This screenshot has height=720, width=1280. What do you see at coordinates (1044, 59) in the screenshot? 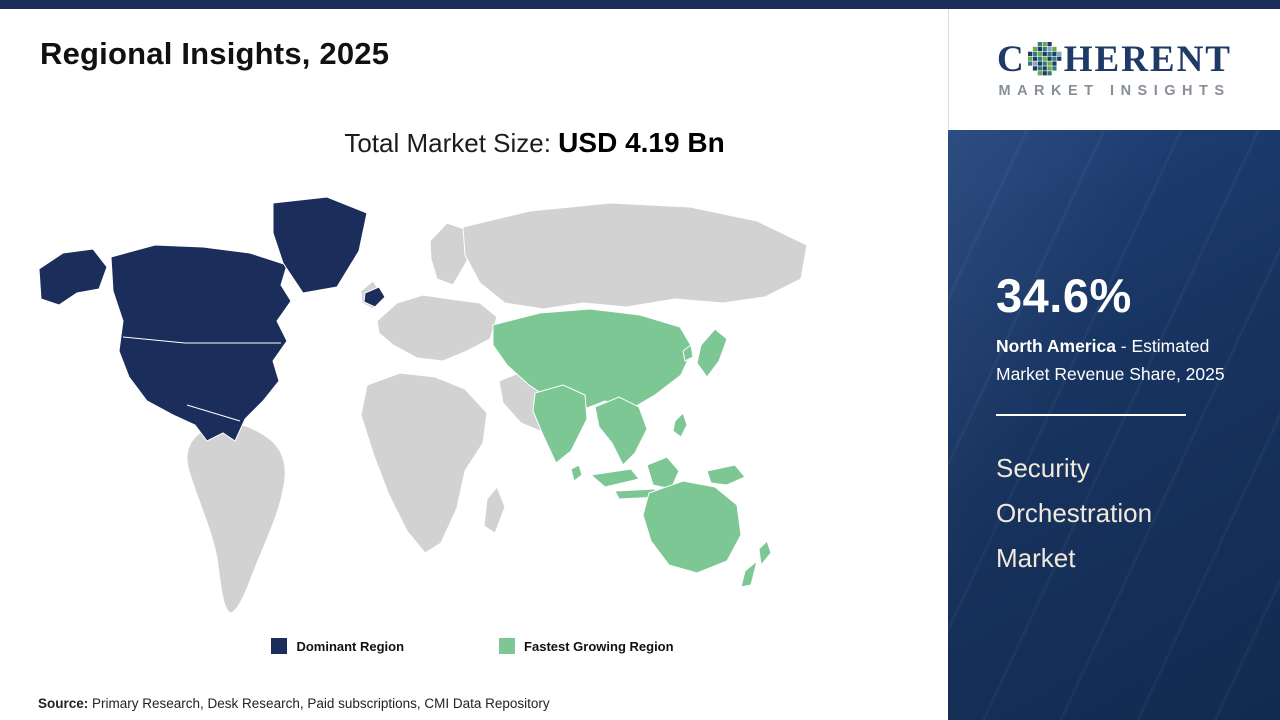
I see `logo-globe-icon` at bounding box center [1044, 59].